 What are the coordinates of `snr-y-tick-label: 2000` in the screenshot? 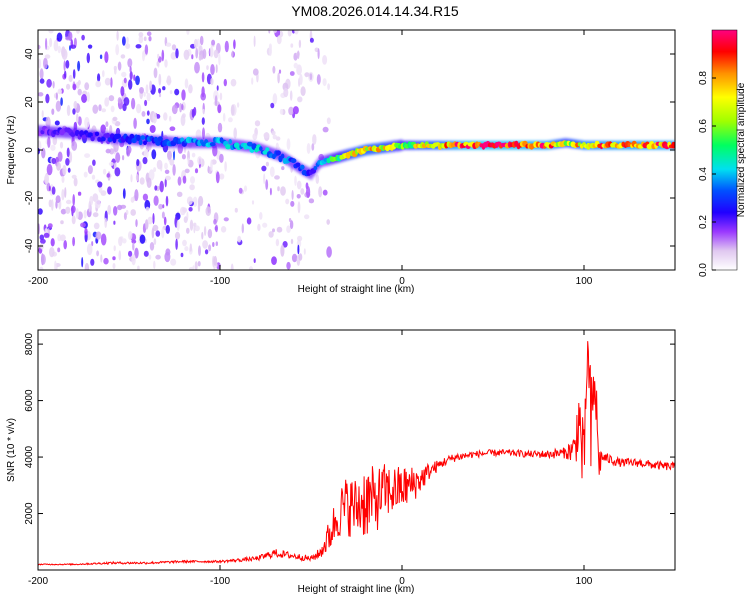 It's located at (29, 513).